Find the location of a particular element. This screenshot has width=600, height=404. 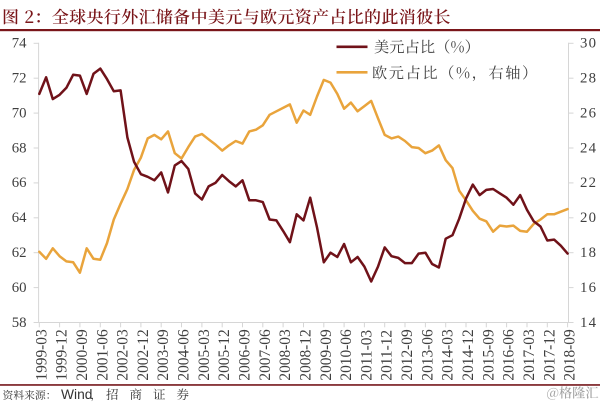

svg-text: 68 is located at coordinates (19, 148).